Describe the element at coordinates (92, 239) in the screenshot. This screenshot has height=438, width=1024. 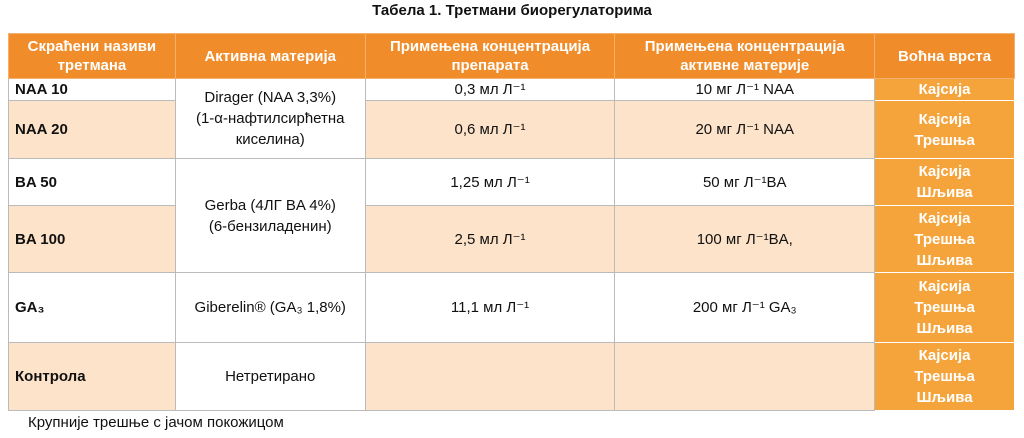
I see `treatment-cell: BA 100` at that location.